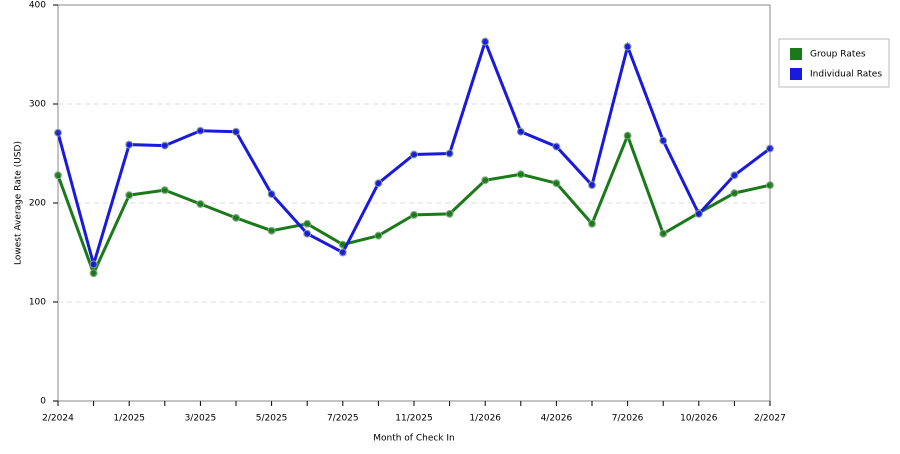  Describe the element at coordinates (129, 419) in the screenshot. I see `x-tick-label: 1/2025` at that location.